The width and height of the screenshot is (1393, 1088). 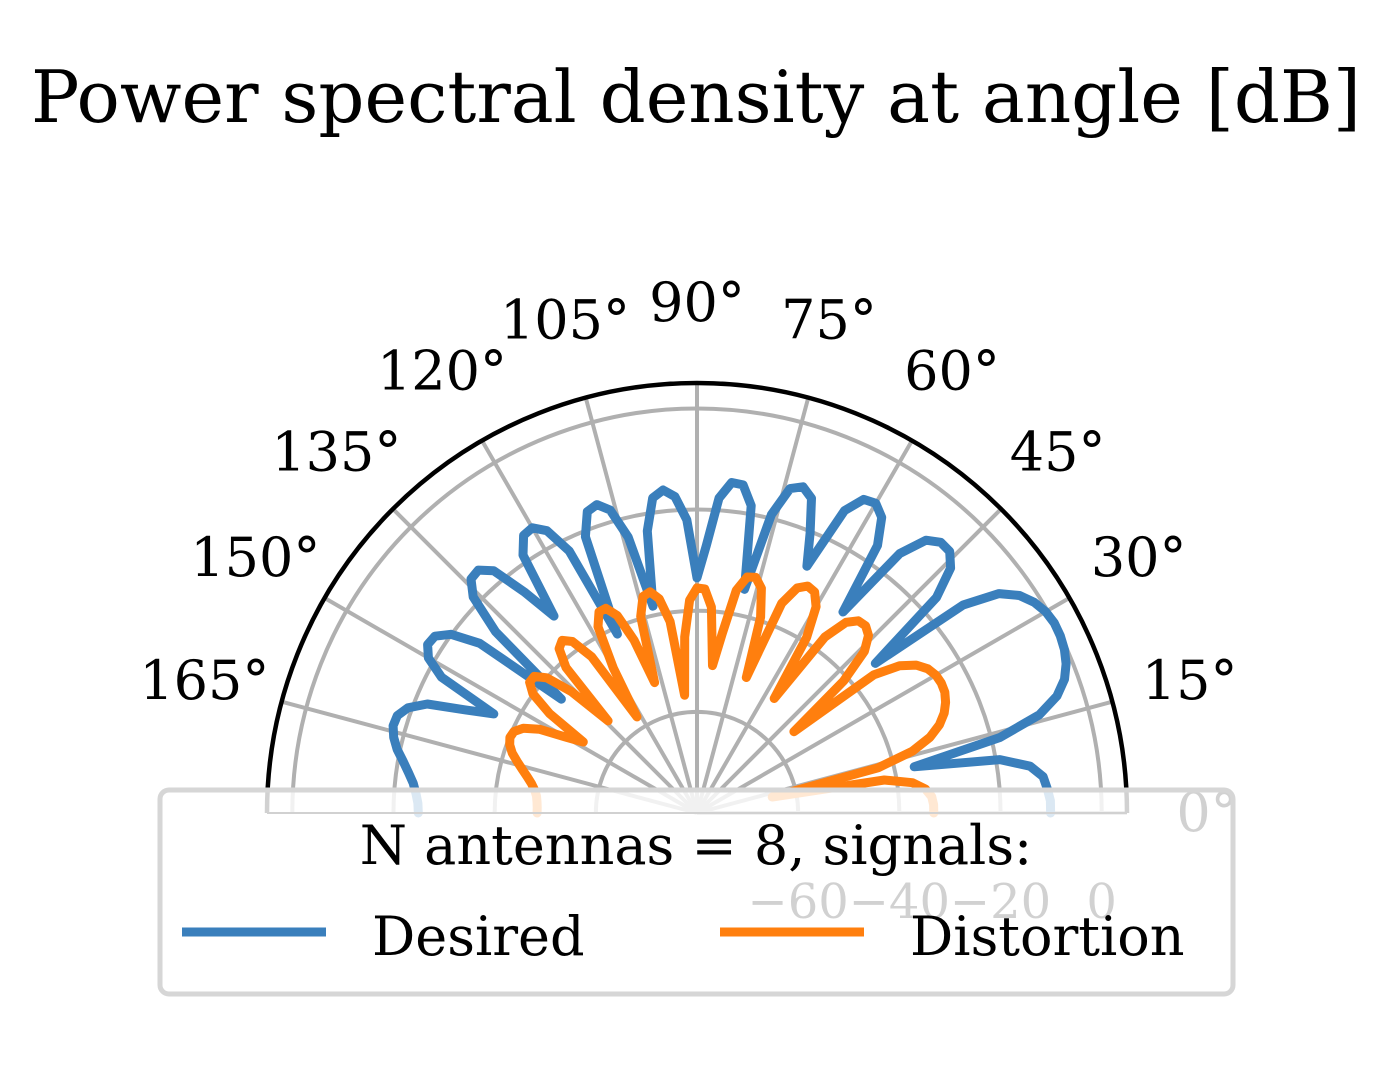 I want to click on series-line-distortion, so click(x=728, y=695).